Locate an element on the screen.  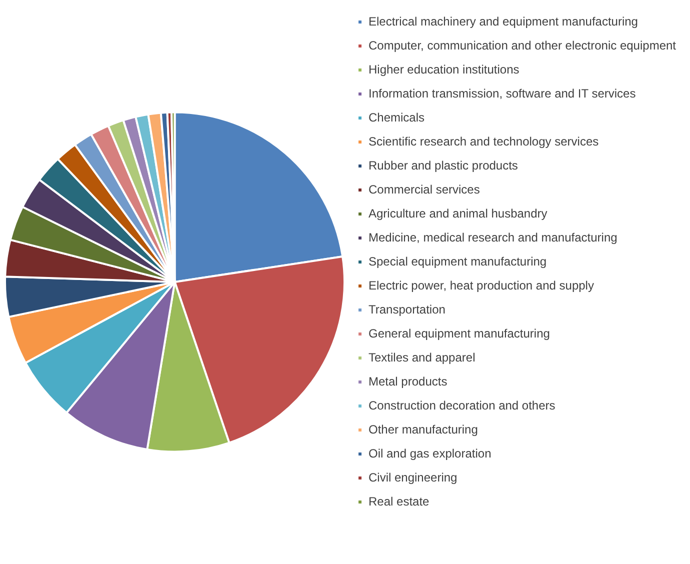
legend-label: Electric power, heat production and supply is located at coordinates (481, 285).